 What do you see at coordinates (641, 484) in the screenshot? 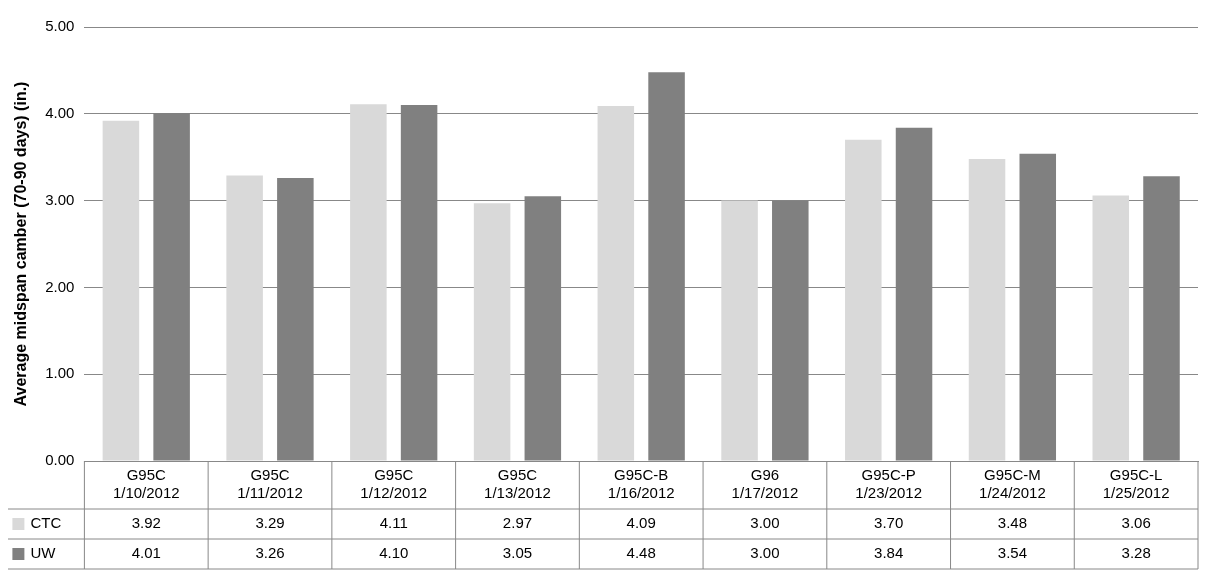
I see `x-tick-label: G95C-B 1/16/2012` at bounding box center [641, 484].